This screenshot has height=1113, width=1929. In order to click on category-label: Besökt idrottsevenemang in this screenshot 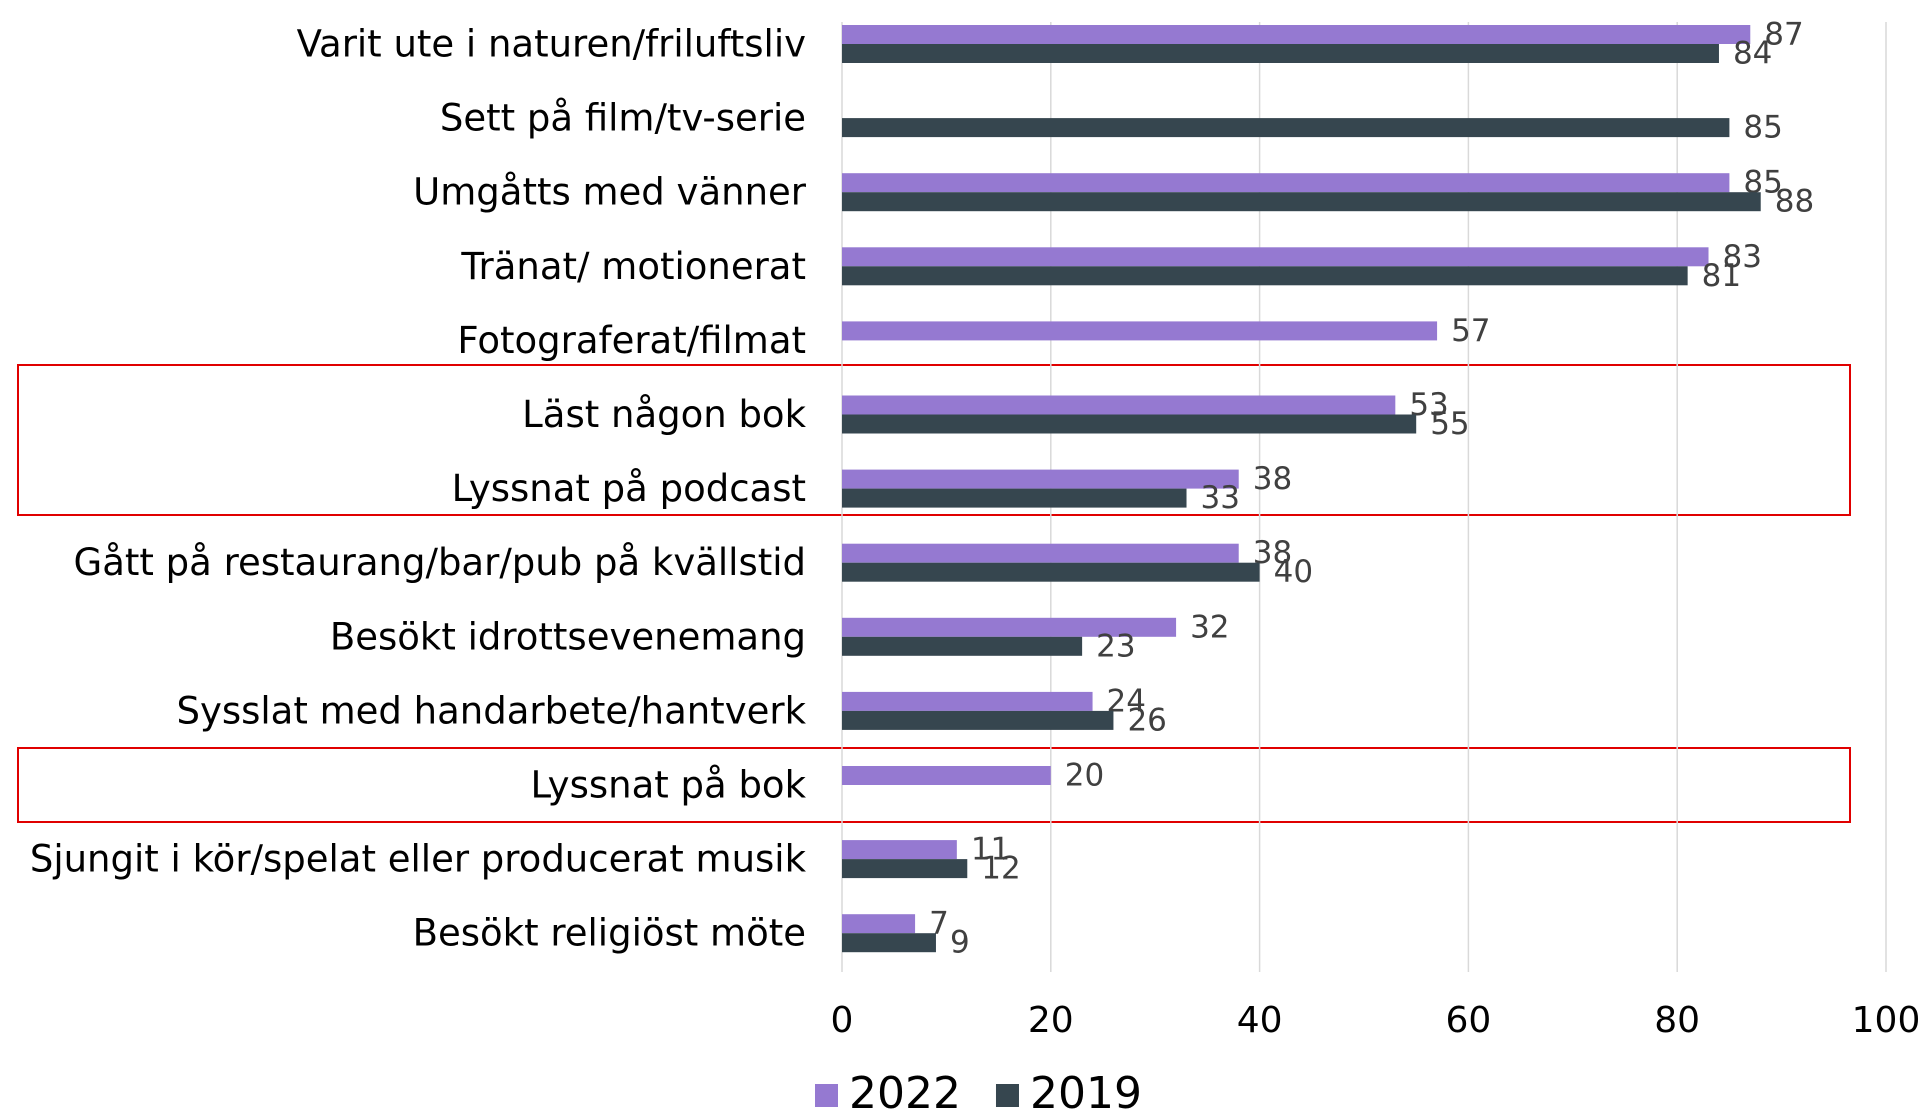, I will do `click(568, 636)`.